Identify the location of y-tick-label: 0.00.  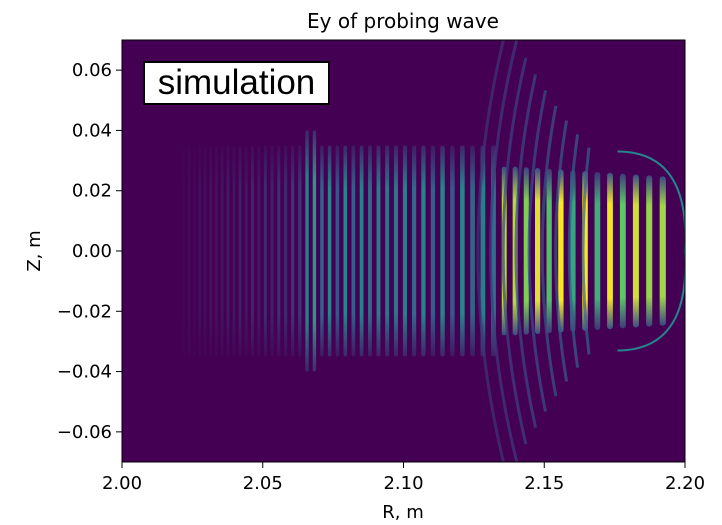
(92, 251).